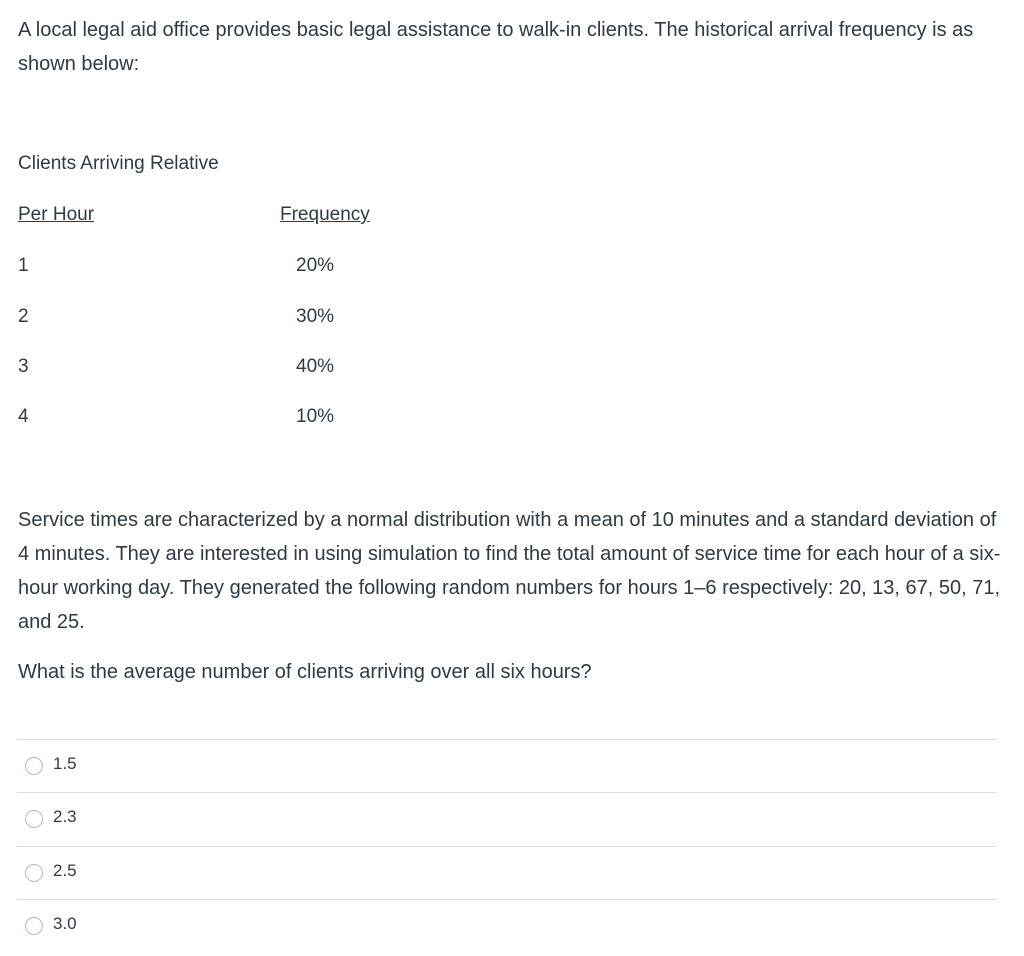 This screenshot has width=1024, height=956. I want to click on answer-label: 1.5, so click(65, 763).